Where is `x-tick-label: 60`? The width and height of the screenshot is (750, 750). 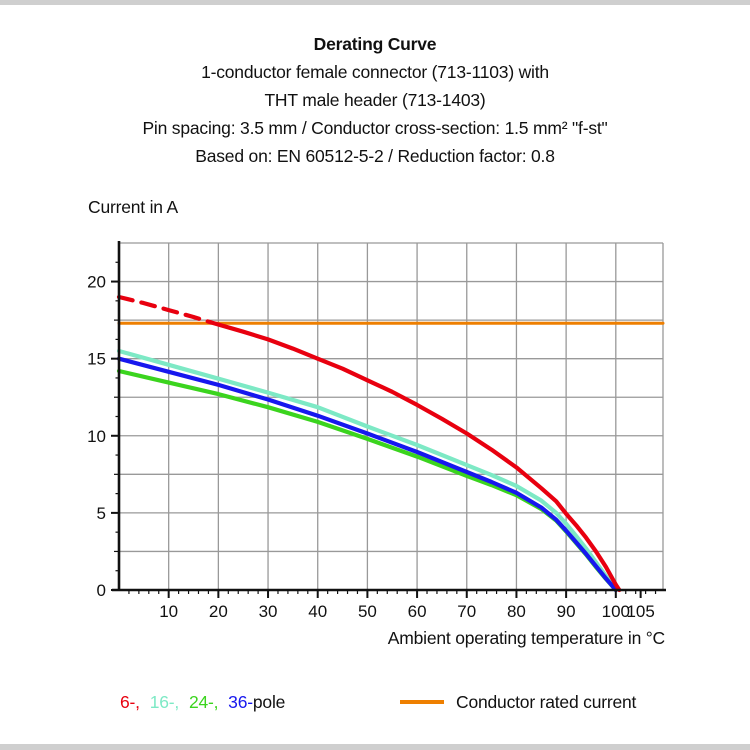 x-tick-label: 60 is located at coordinates (417, 611).